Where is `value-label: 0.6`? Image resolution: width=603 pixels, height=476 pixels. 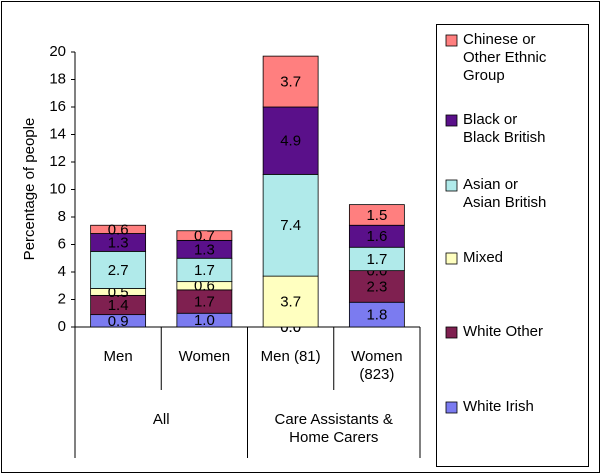
value-label: 0.6 is located at coordinates (118, 229).